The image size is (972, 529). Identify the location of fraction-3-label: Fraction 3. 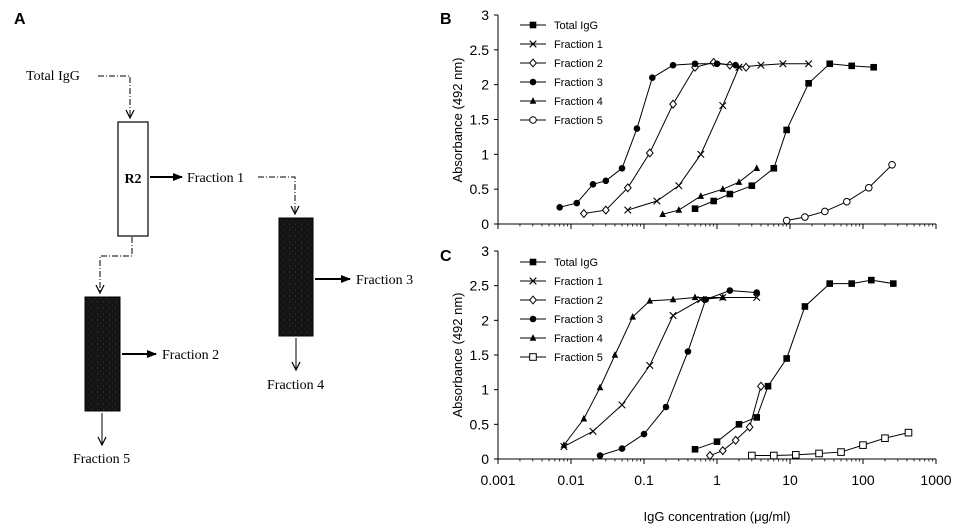
(384, 280).